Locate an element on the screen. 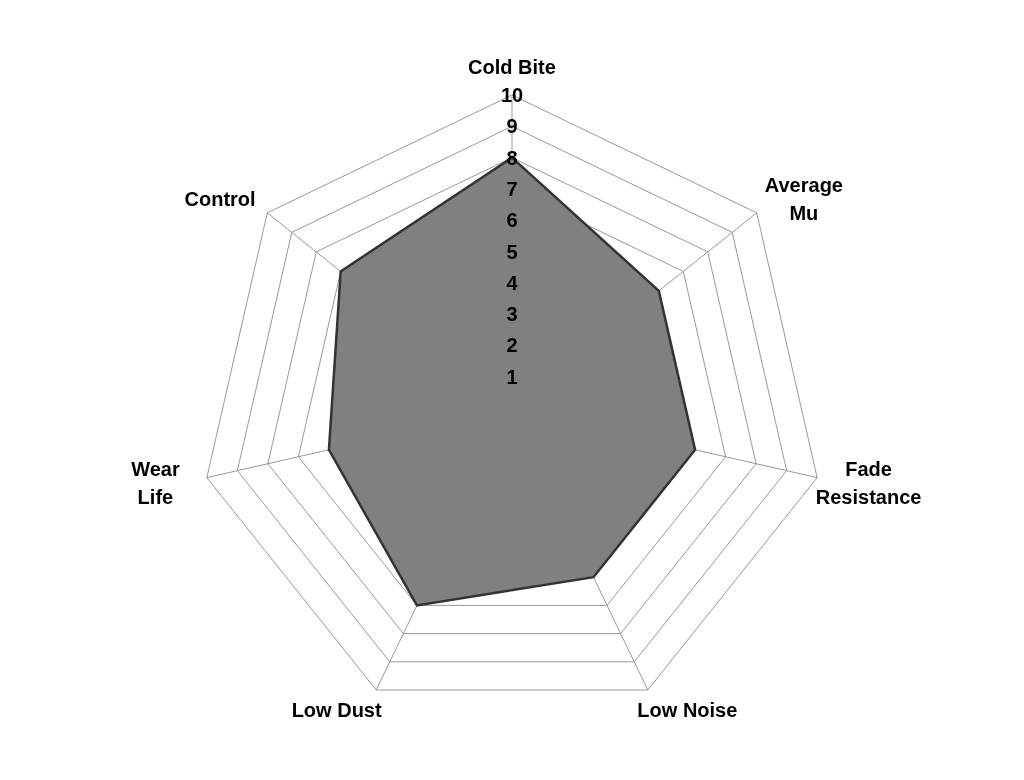 The width and height of the screenshot is (1024, 780). spoke-label: Cold Bite is located at coordinates (512, 67).